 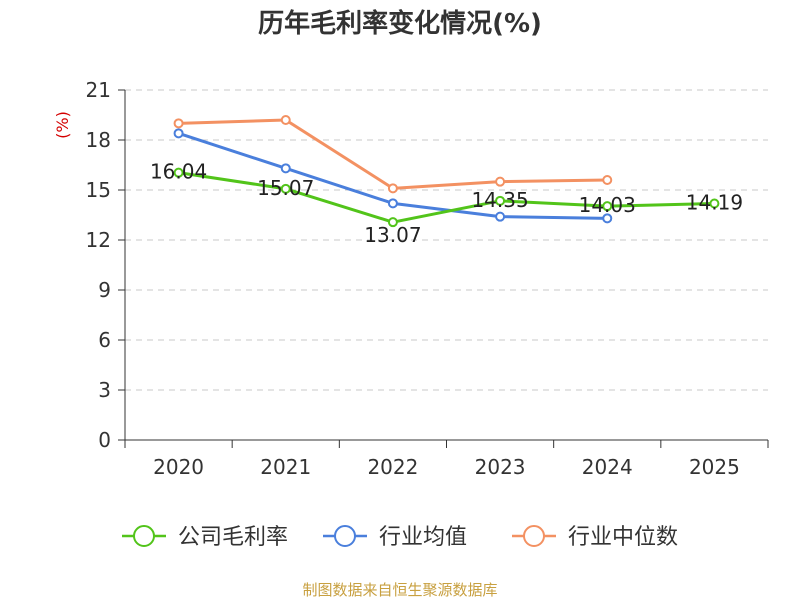 What do you see at coordinates (392, 222) in the screenshot?
I see `data-point-s0-2022` at bounding box center [392, 222].